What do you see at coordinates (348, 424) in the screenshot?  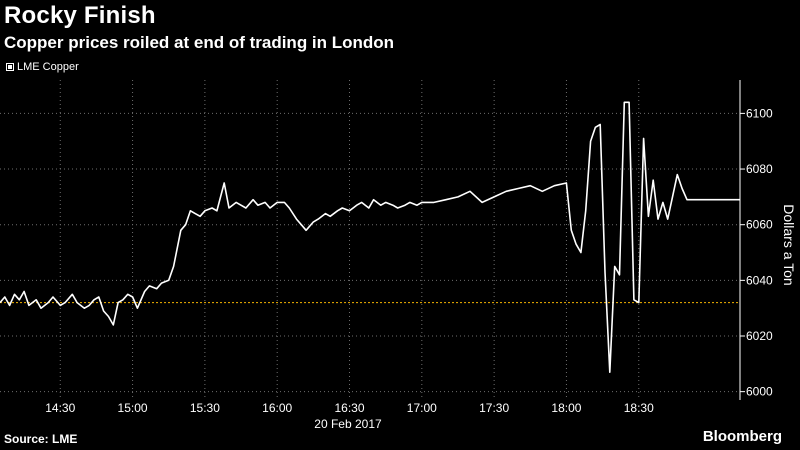 I see `x-axis-label: 20 Feb 2017` at bounding box center [348, 424].